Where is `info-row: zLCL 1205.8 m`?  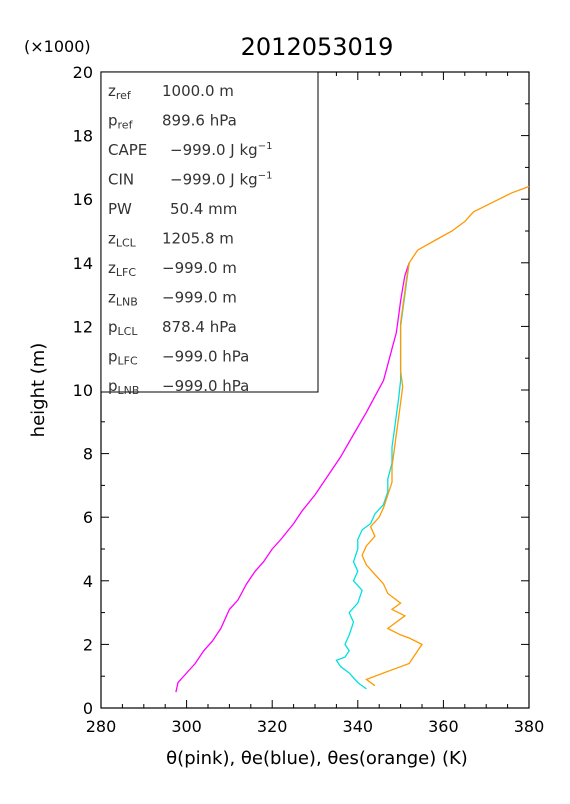
info-row: zLCL 1205.8 m is located at coordinates (171, 240).